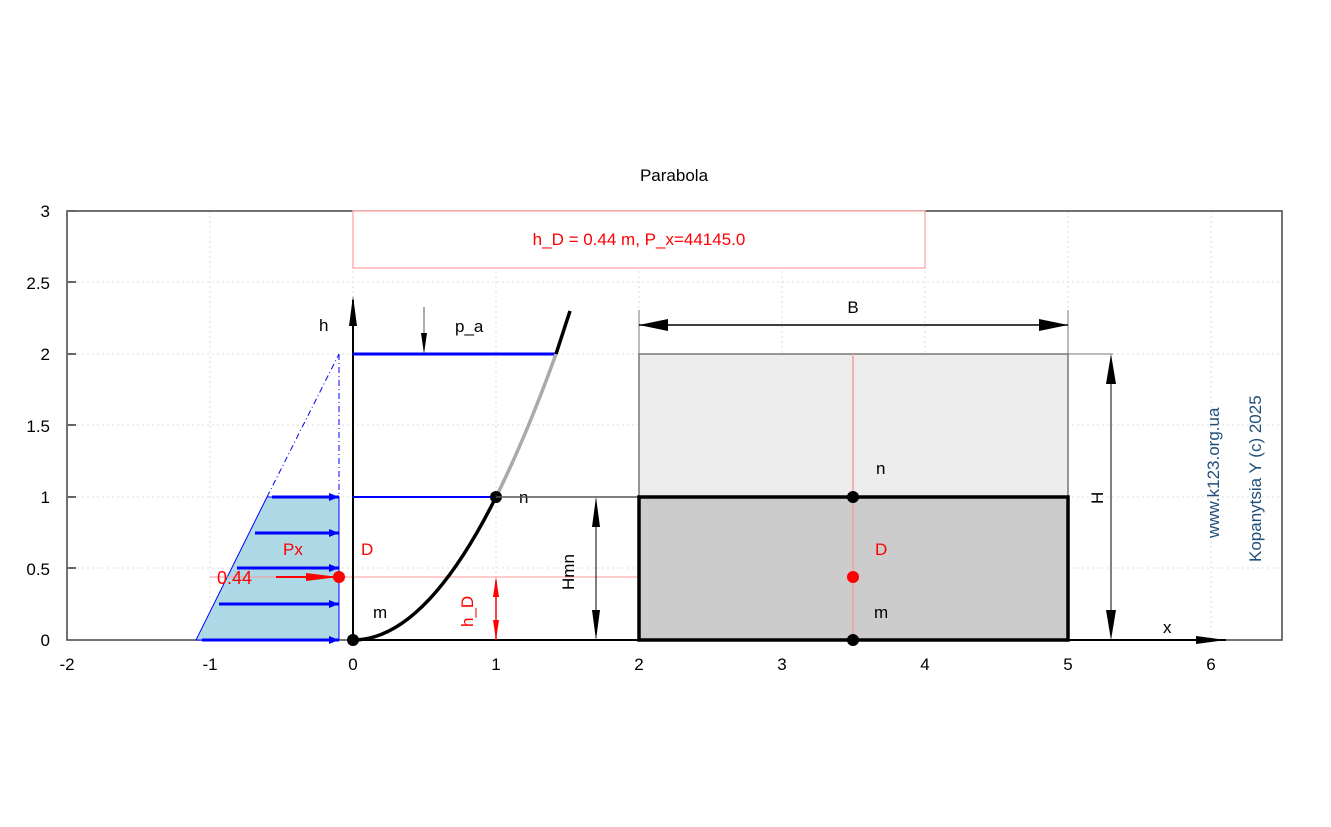  Describe the element at coordinates (293, 549) in the screenshot. I see `Px-label: Px` at that location.